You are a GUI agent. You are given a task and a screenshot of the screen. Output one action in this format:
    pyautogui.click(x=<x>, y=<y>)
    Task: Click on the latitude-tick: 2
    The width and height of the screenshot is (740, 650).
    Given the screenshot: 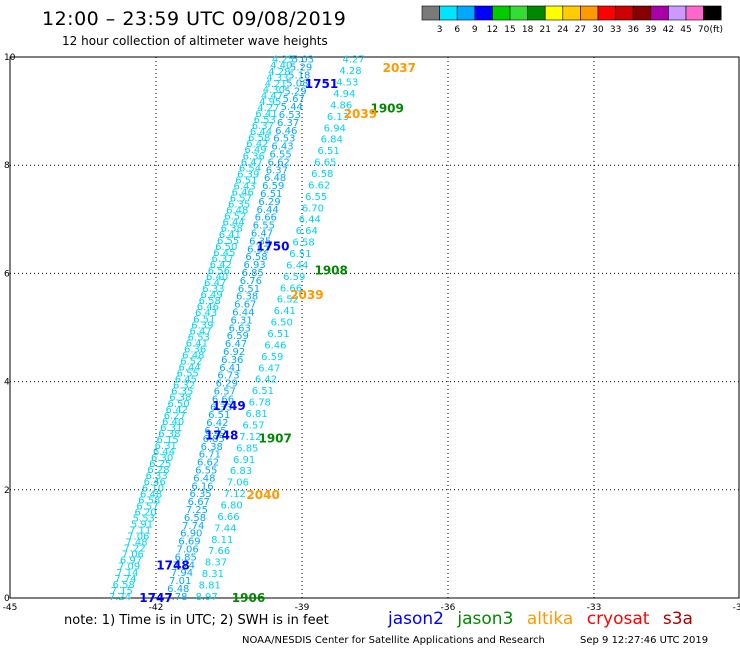 What is the action you would take?
    pyautogui.click(x=7, y=491)
    